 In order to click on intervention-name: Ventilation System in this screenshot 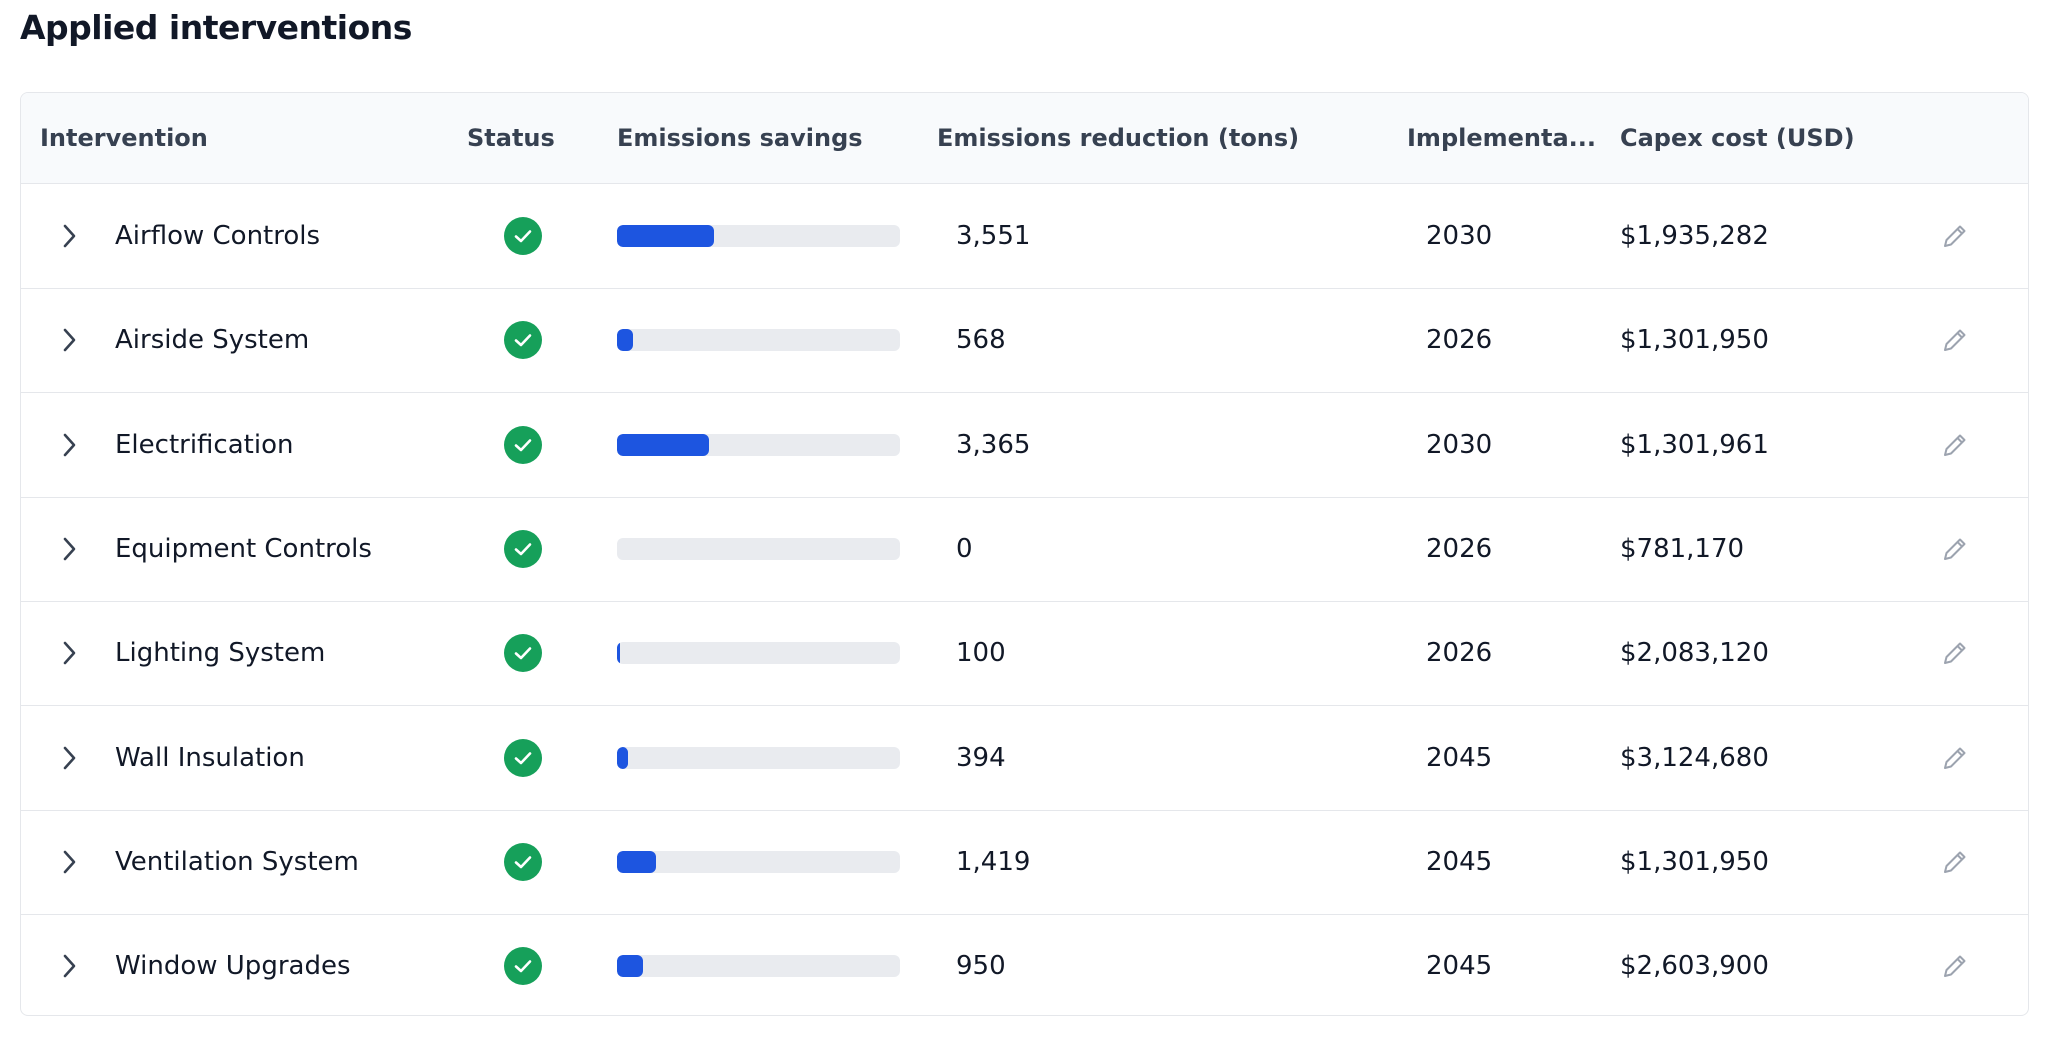, I will do `click(237, 861)`.